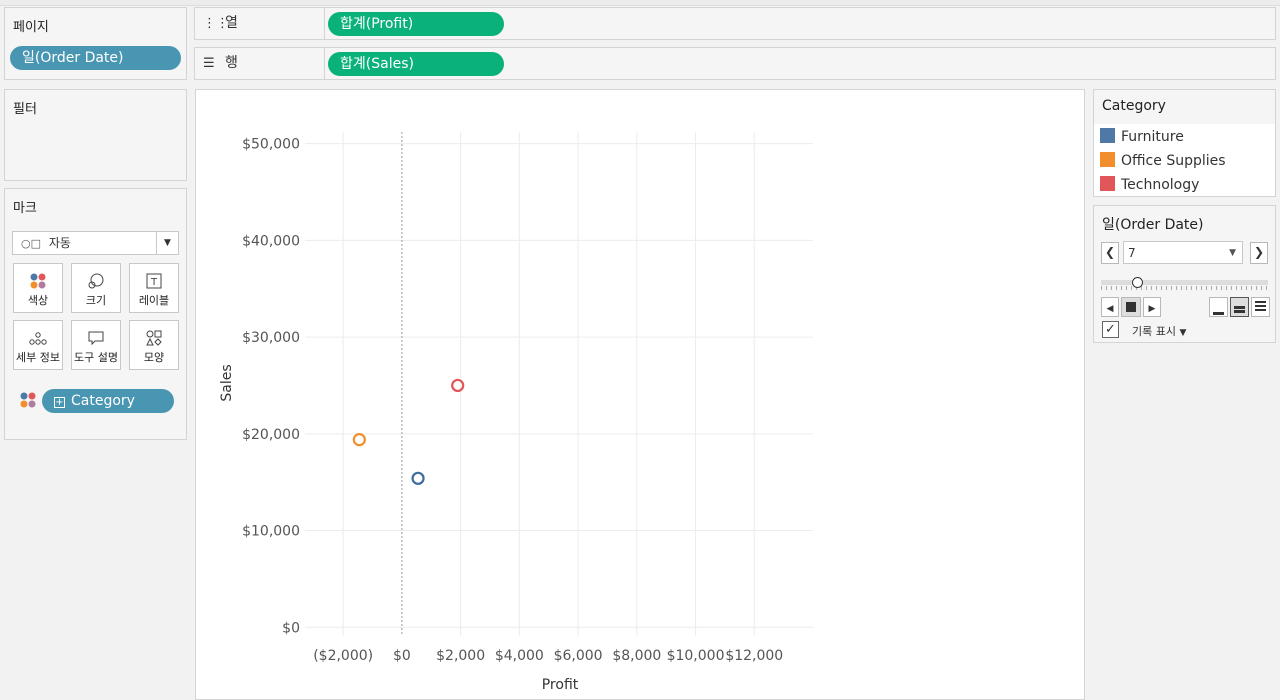 The width and height of the screenshot is (1280, 700). I want to click on pages-pill-order-date: 일(Order Date), so click(95, 58).